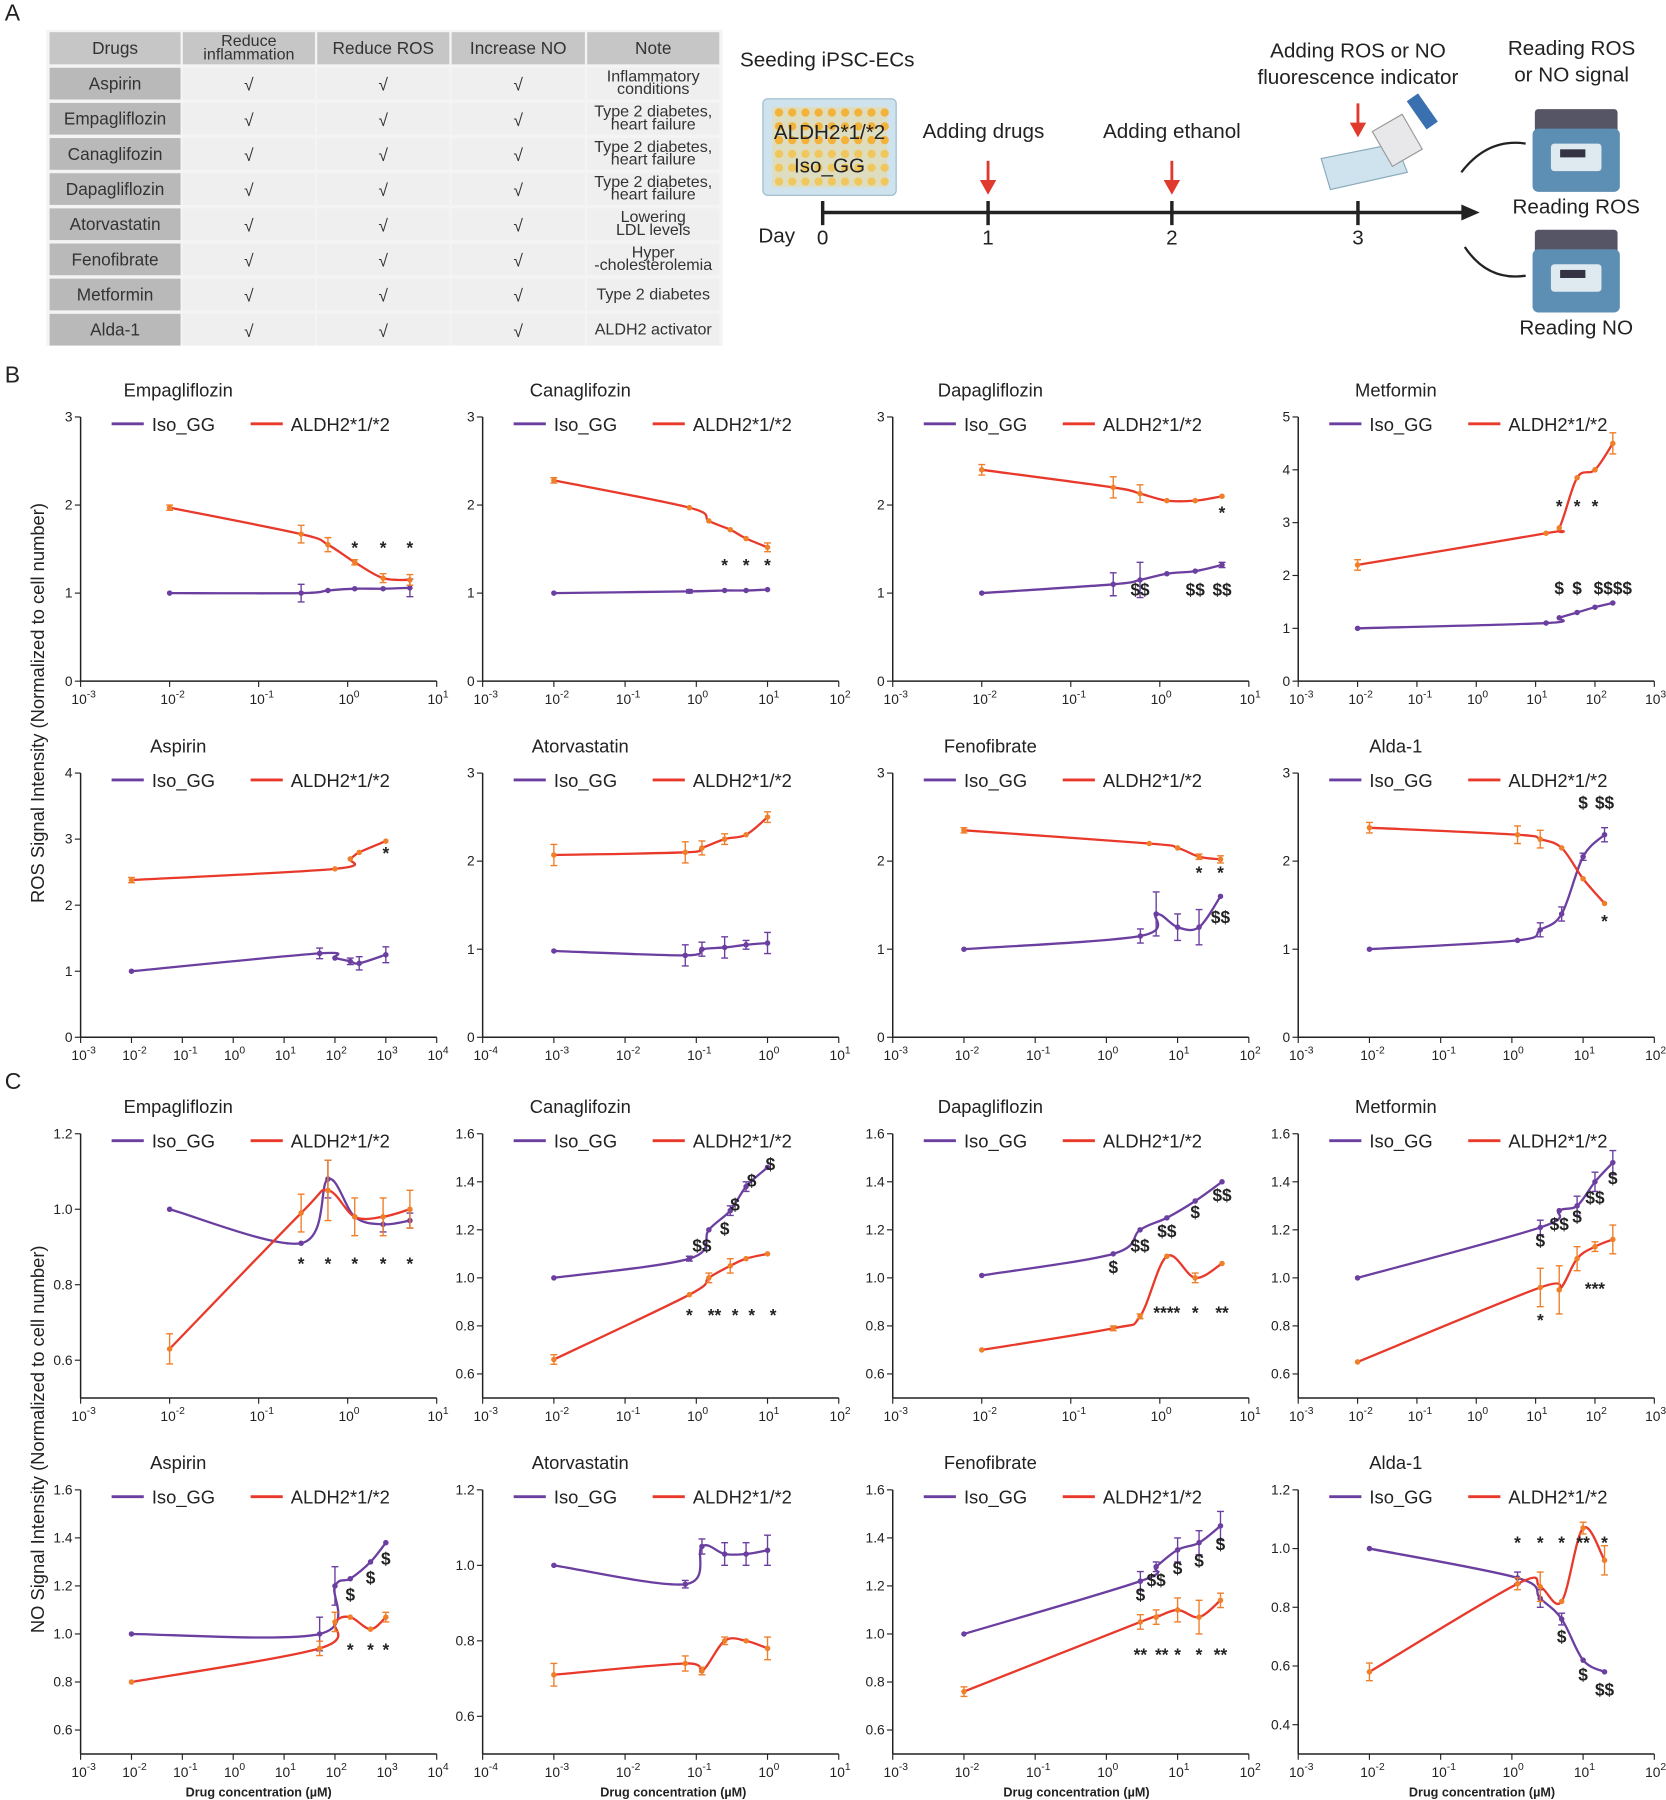 This screenshot has width=1666, height=1800. What do you see at coordinates (580, 1462) in the screenshot?
I see `chart-title: Atorvastatin` at bounding box center [580, 1462].